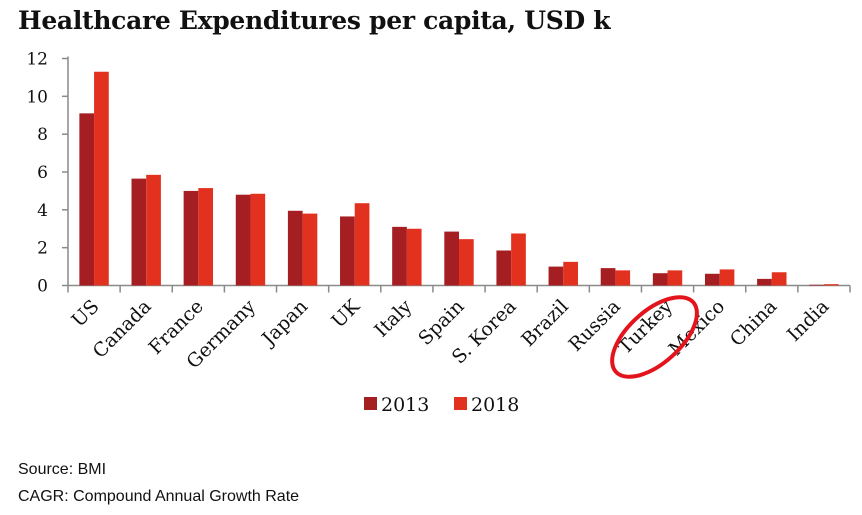  I want to click on bar-2018-canada, so click(153, 230).